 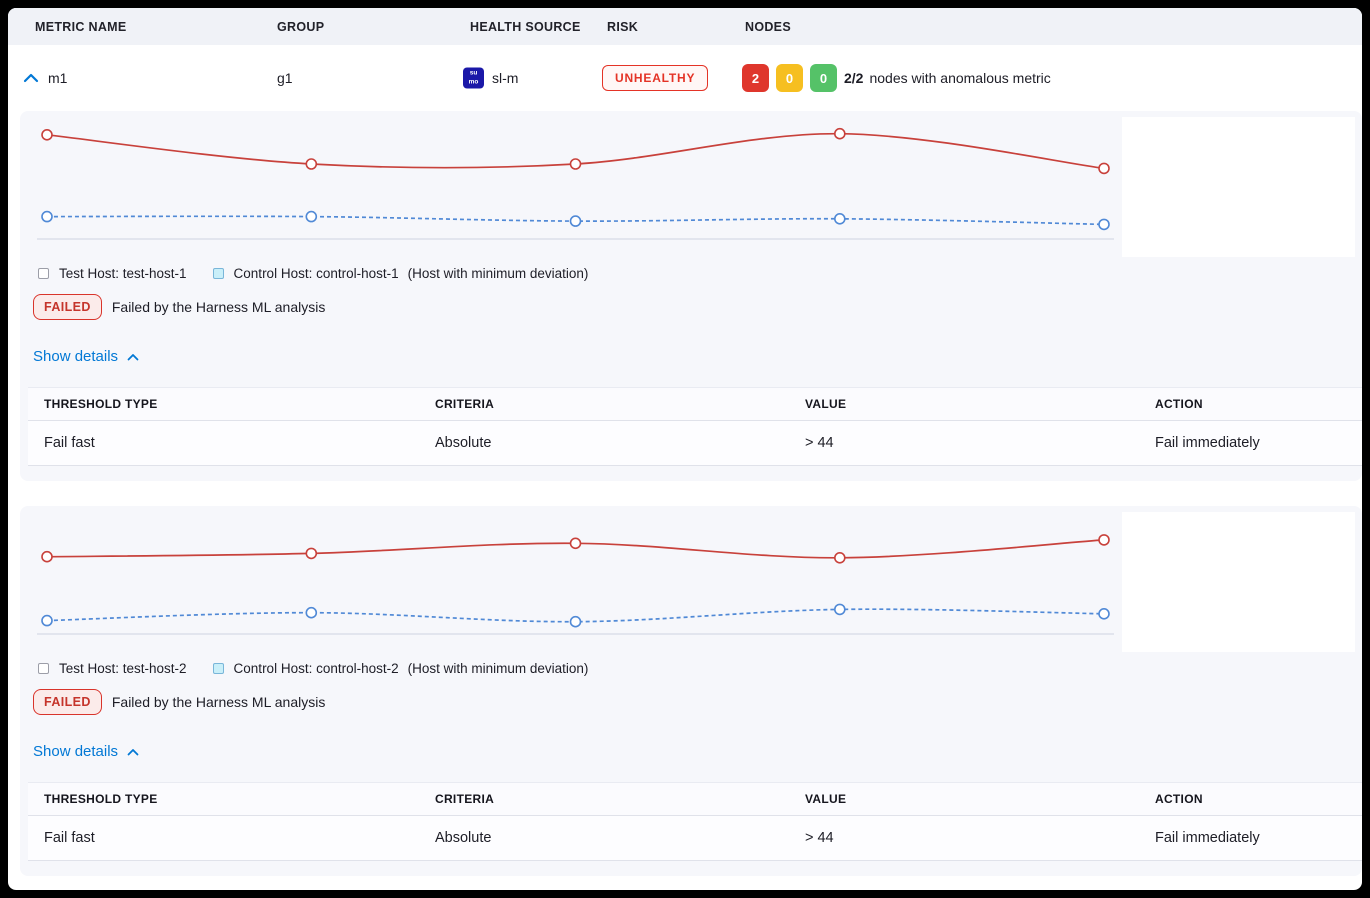 What do you see at coordinates (473, 73) in the screenshot?
I see `sumo-logo-line1: su` at bounding box center [473, 73].